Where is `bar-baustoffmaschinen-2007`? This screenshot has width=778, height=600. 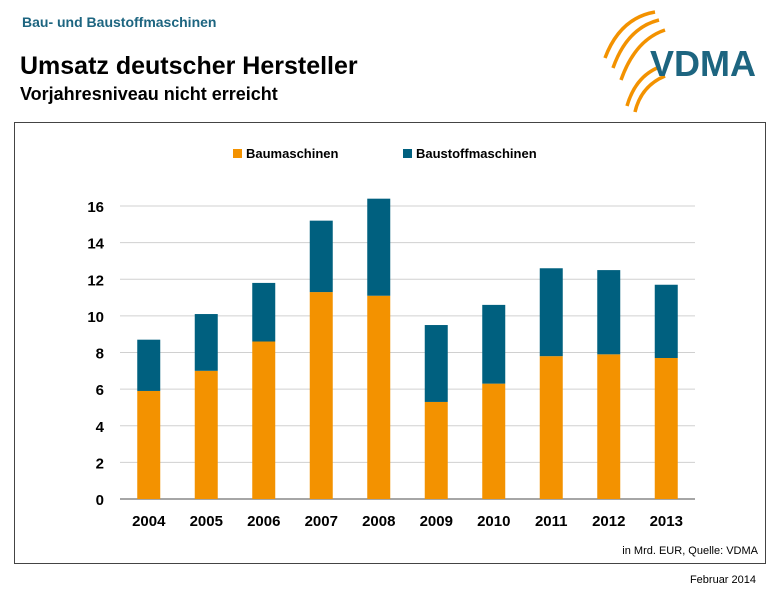 bar-baustoffmaschinen-2007 is located at coordinates (321, 256).